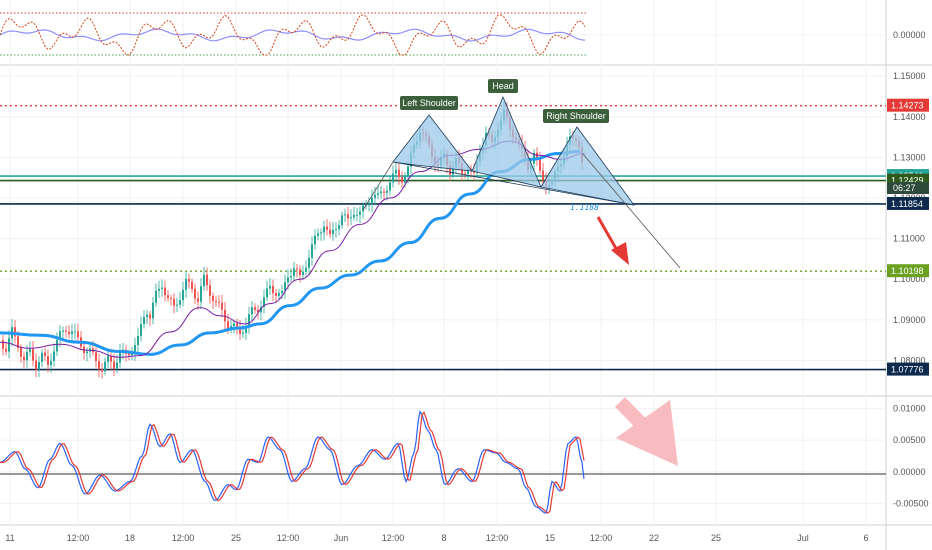 Image resolution: width=932 pixels, height=550 pixels. What do you see at coordinates (909, 440) in the screenshot?
I see `macd-tick-label: 0.00500` at bounding box center [909, 440].